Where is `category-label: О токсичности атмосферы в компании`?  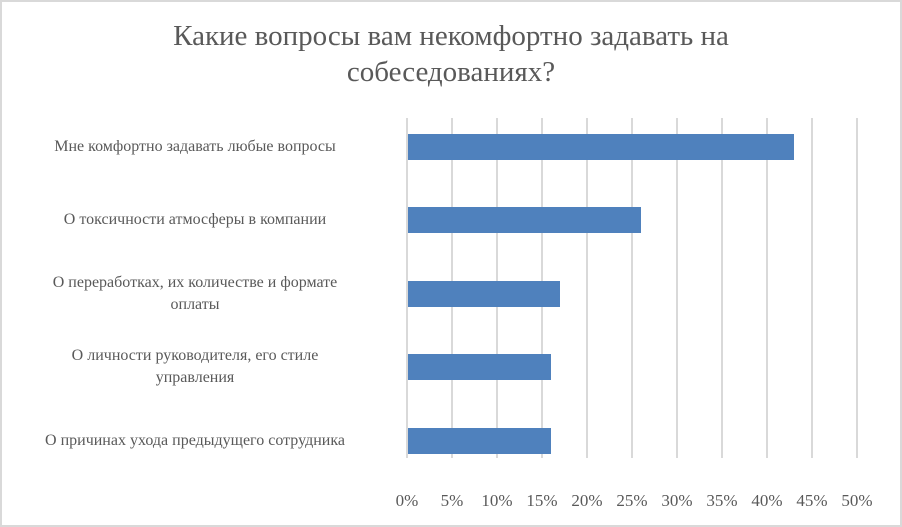
category-label: О токсичности атмосферы в компании is located at coordinates (195, 219).